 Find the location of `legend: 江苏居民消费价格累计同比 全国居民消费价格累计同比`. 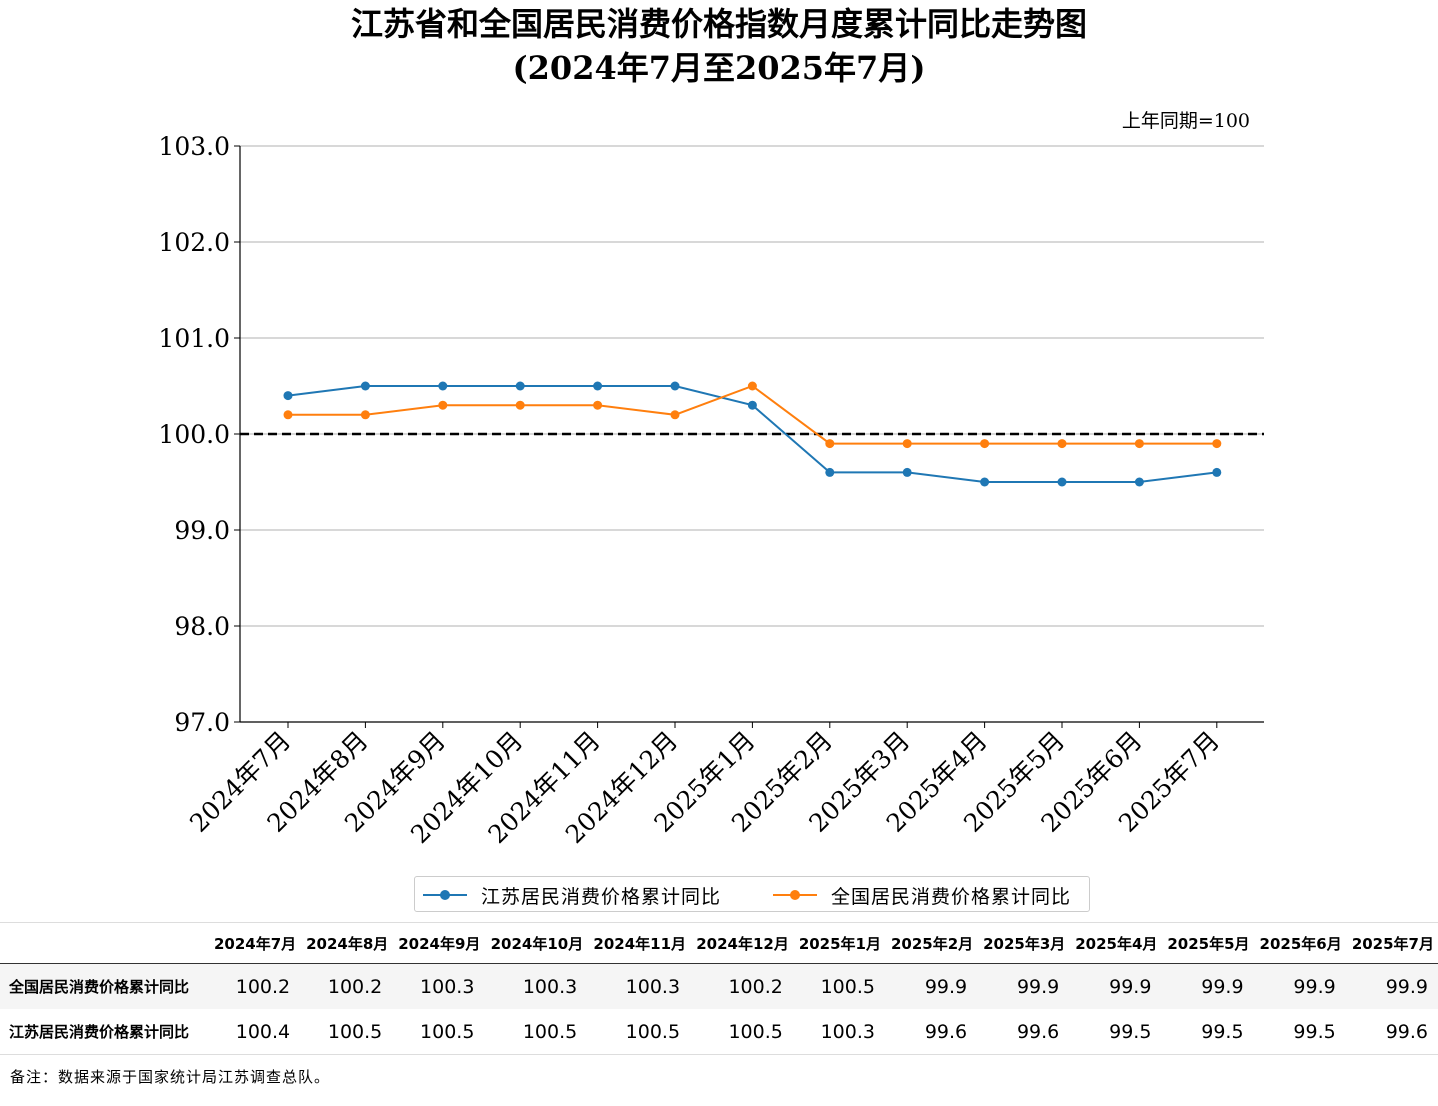

legend: 江苏居民消费价格累计同比 全国居民消费价格累计同比 is located at coordinates (752, 894).